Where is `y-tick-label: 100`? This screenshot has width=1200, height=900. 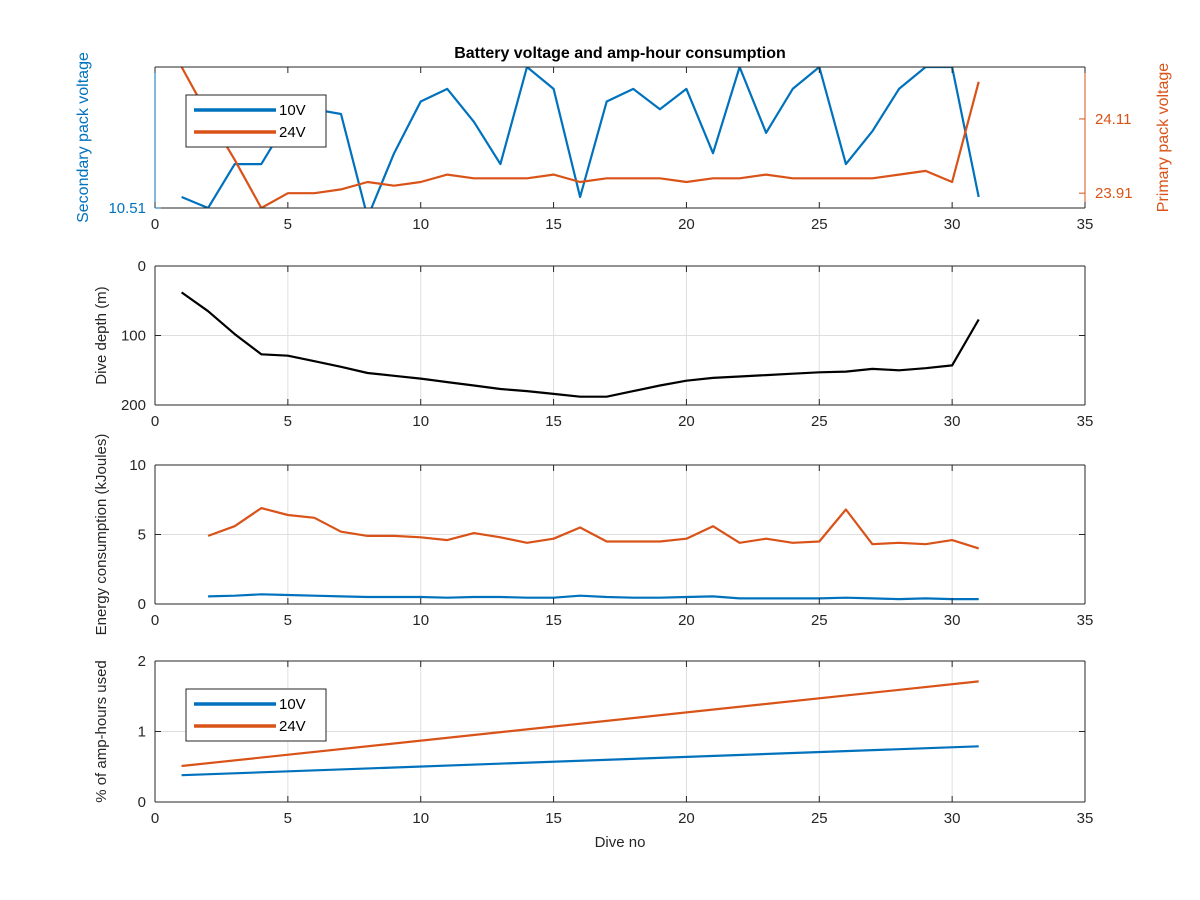 y-tick-label: 100 is located at coordinates (133, 336).